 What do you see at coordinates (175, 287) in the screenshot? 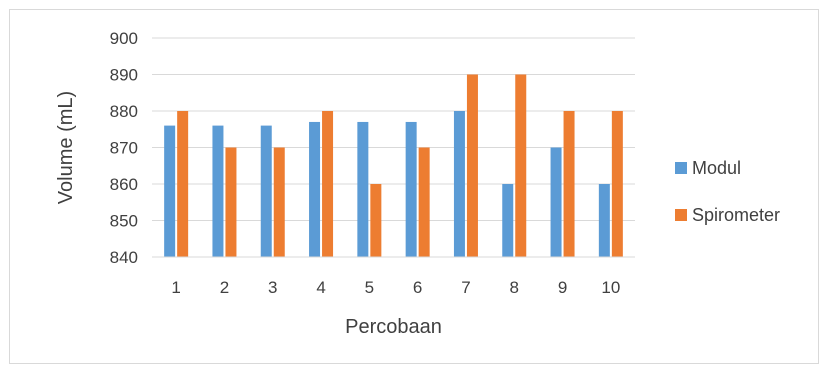
I see `x-tick-label: 1` at bounding box center [175, 287].